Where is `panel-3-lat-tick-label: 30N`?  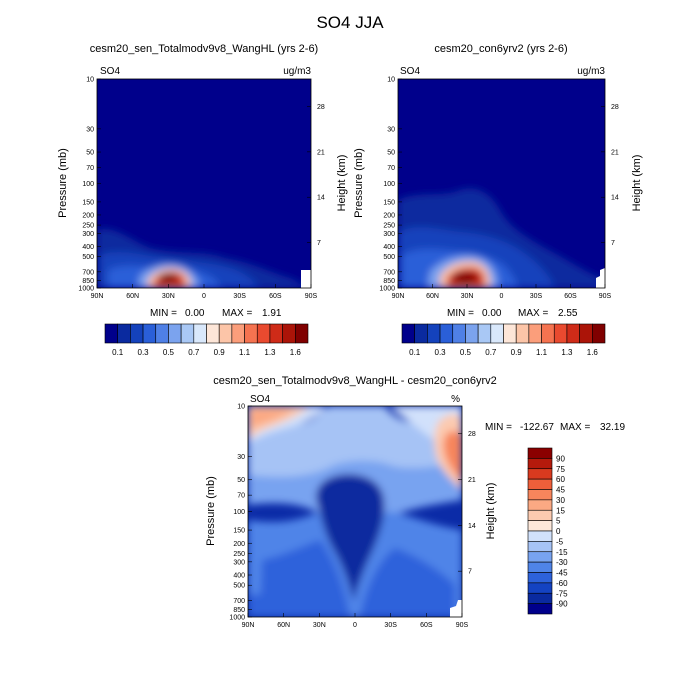
panel-3-lat-tick-label: 30N is located at coordinates (319, 625).